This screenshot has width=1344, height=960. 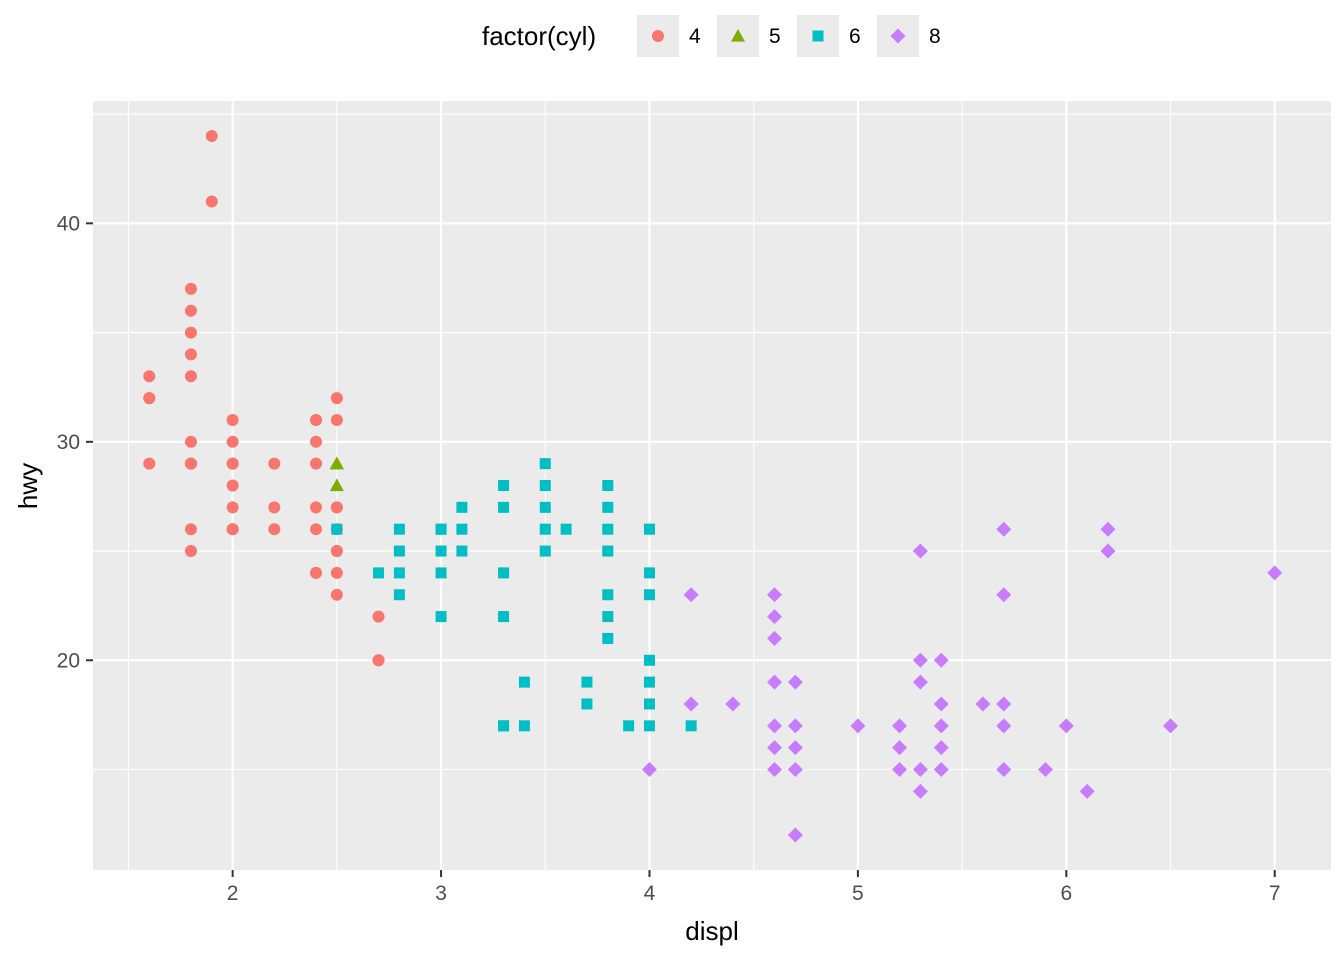 What do you see at coordinates (539, 36) in the screenshot?
I see `legend-title: factor(cyl)` at bounding box center [539, 36].